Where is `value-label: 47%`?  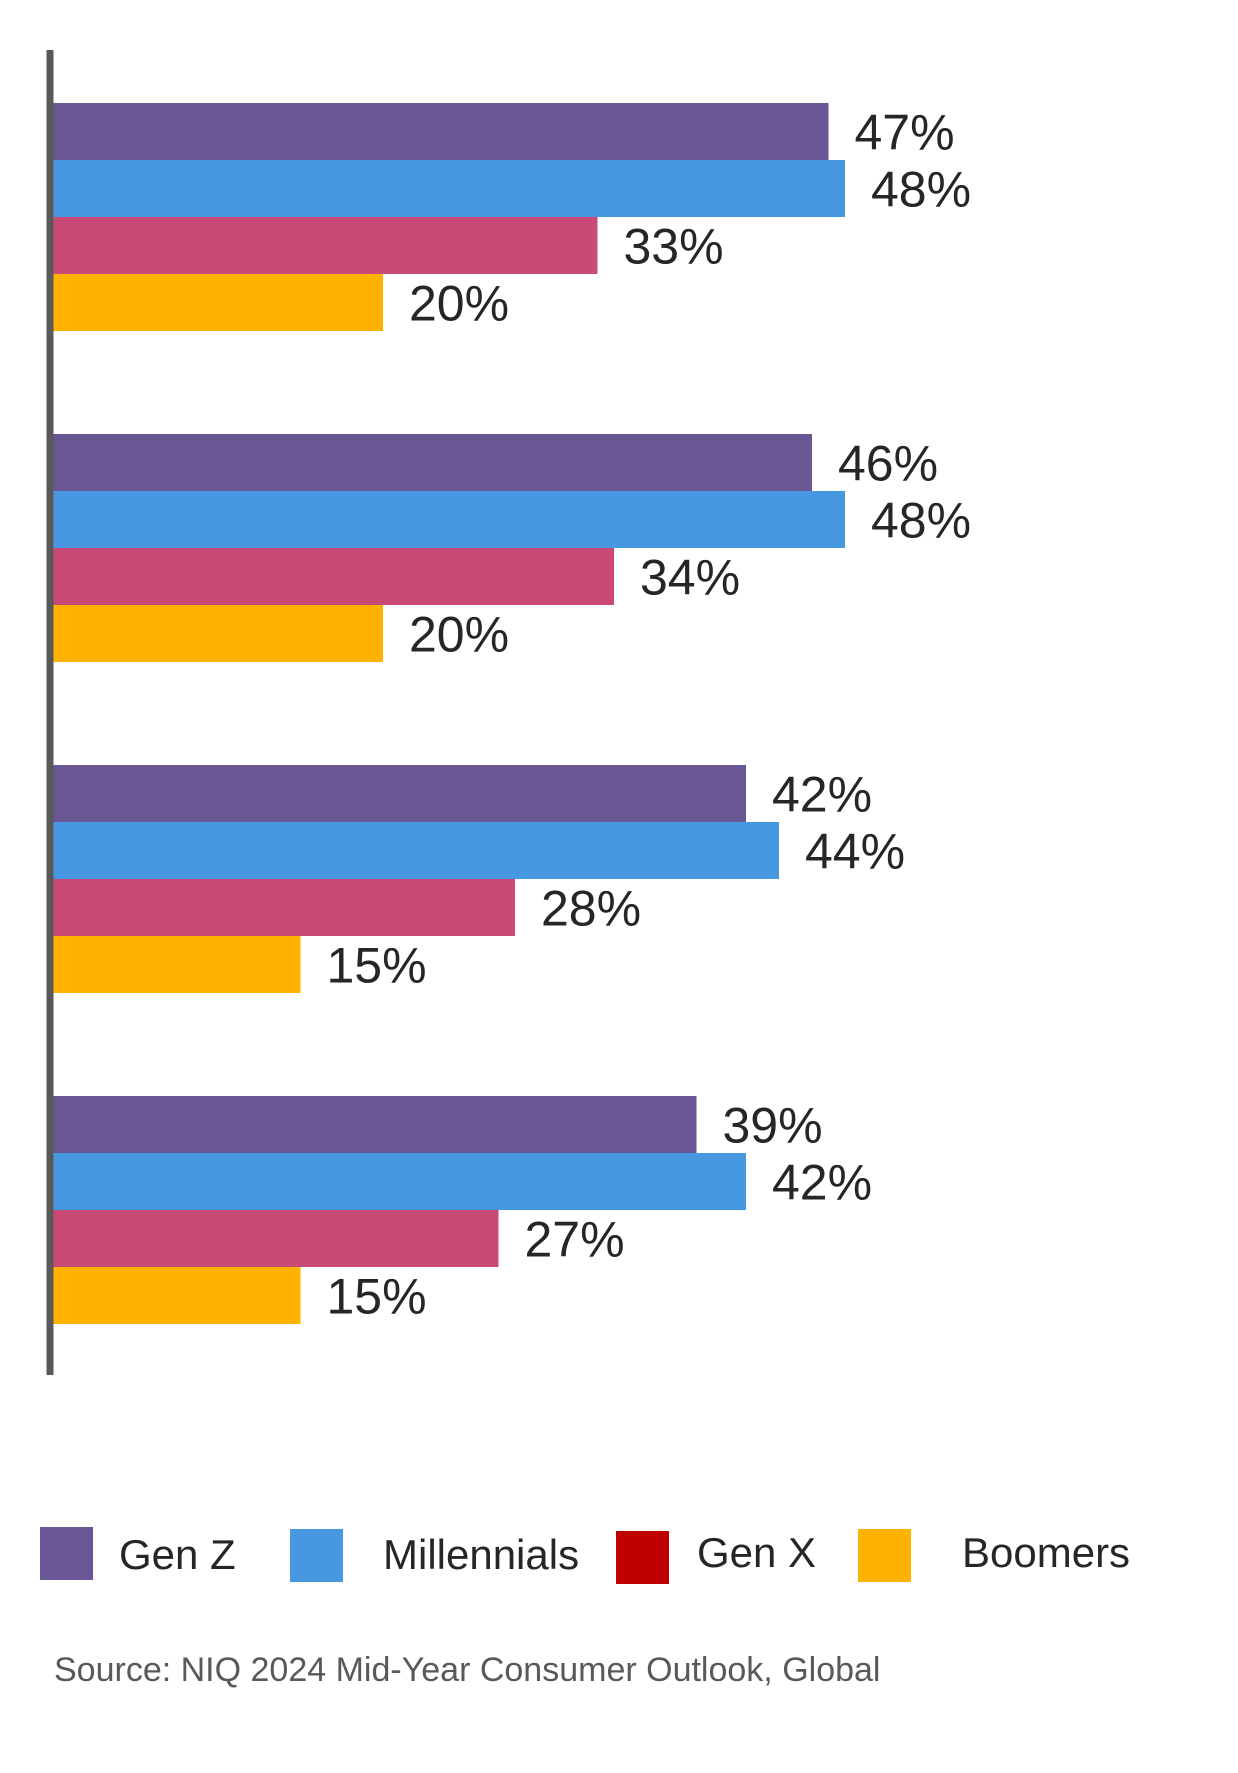
value-label: 47% is located at coordinates (905, 133).